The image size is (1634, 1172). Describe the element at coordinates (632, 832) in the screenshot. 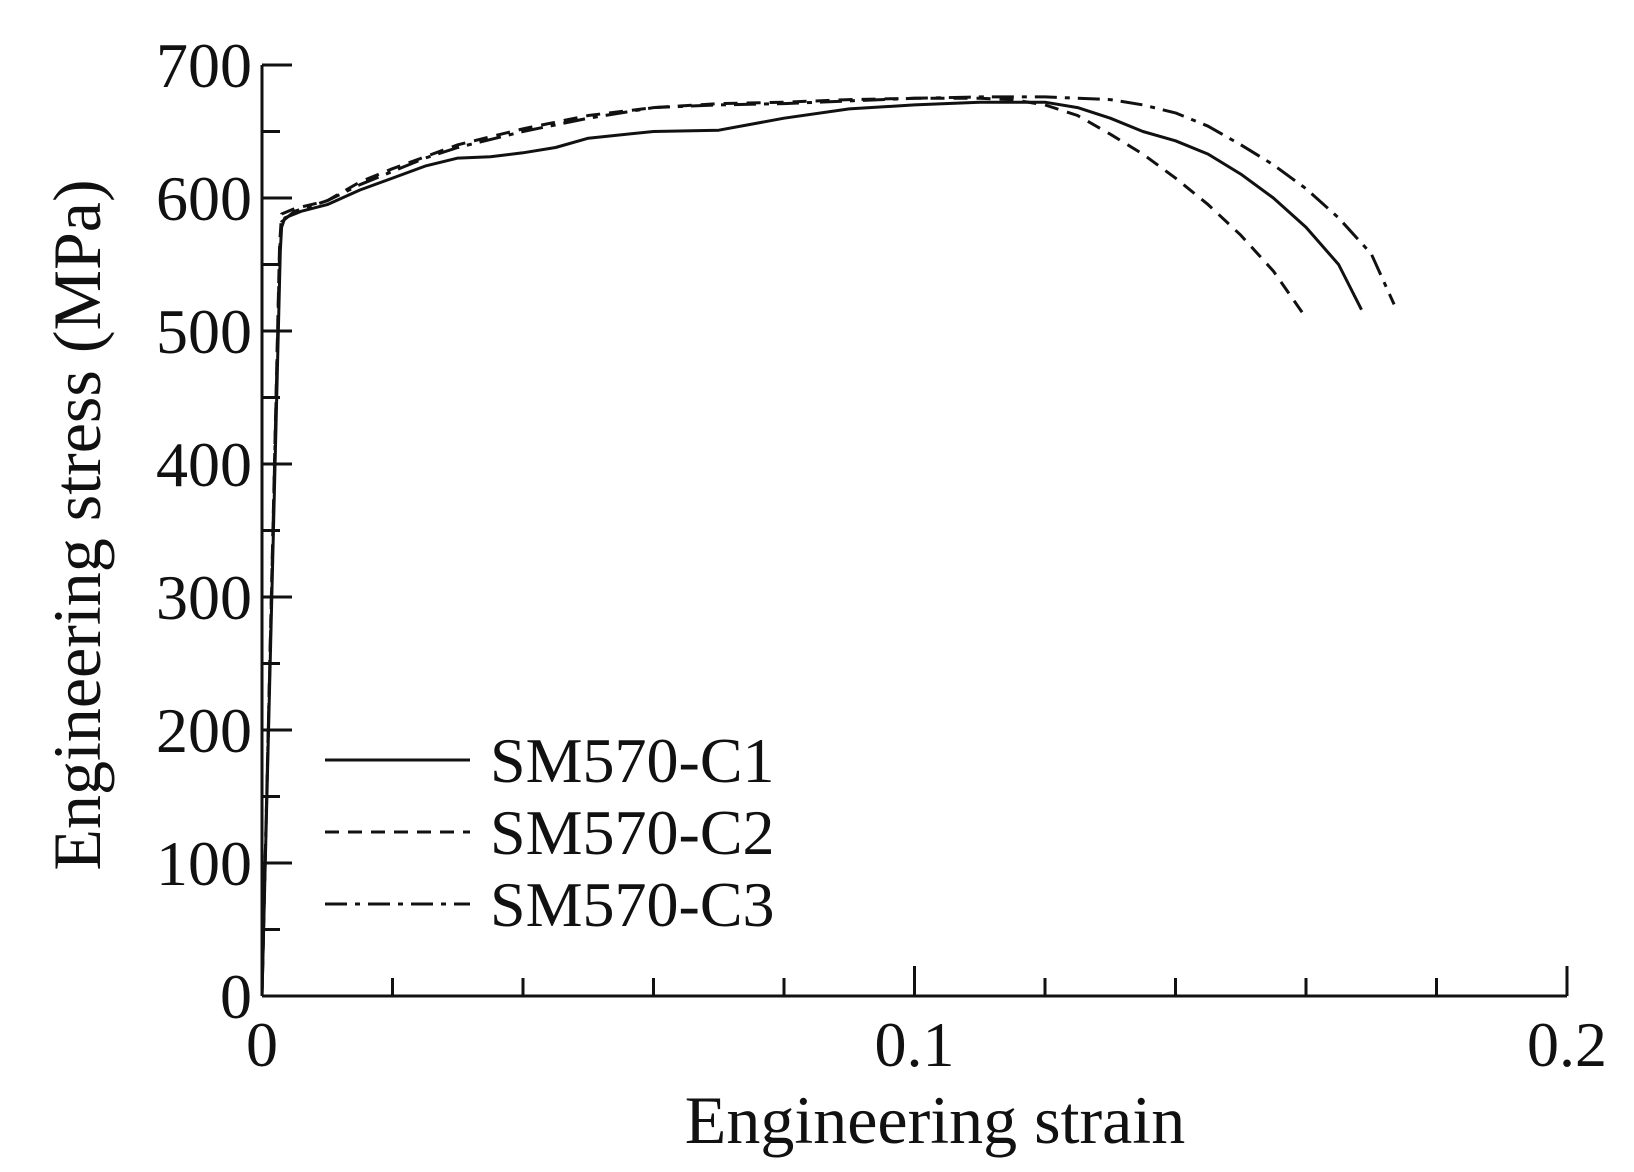

I see `legend-label: SM570-C2` at that location.